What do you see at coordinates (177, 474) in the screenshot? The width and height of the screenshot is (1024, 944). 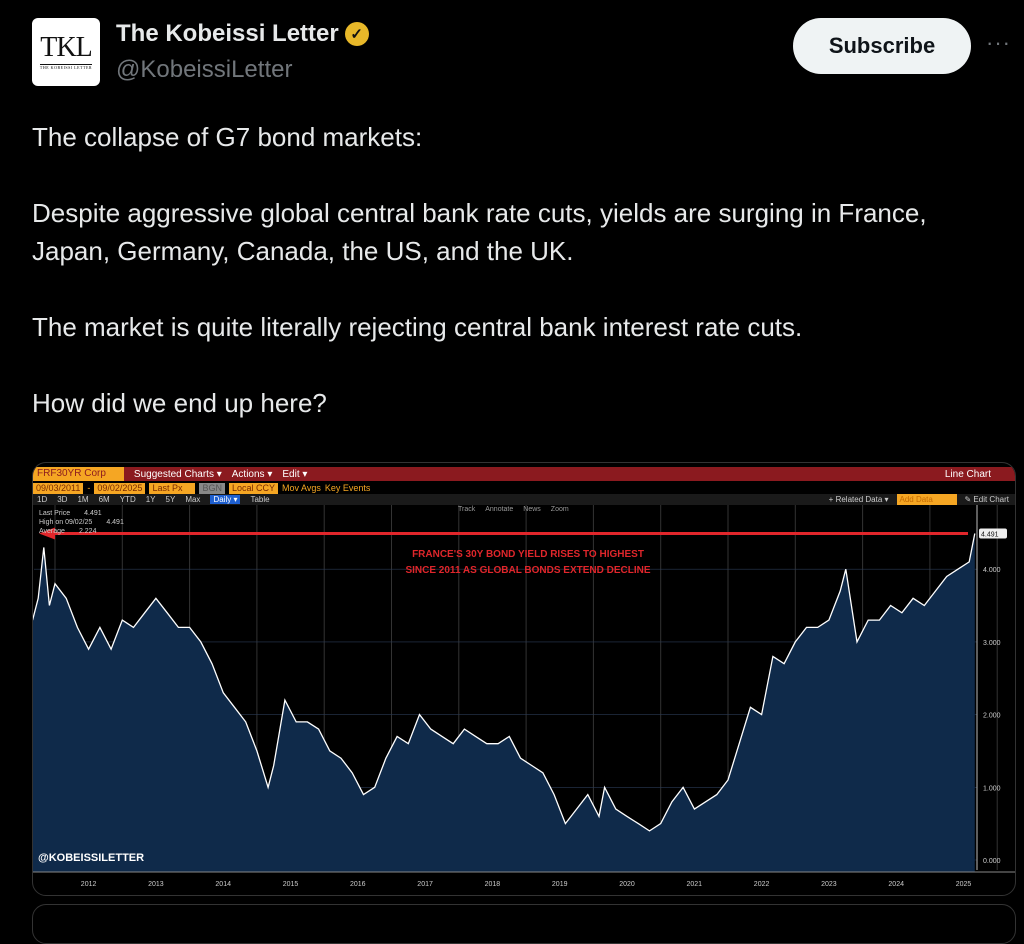 I see `suggested-charts-menu: Suggested Charts ▾` at bounding box center [177, 474].